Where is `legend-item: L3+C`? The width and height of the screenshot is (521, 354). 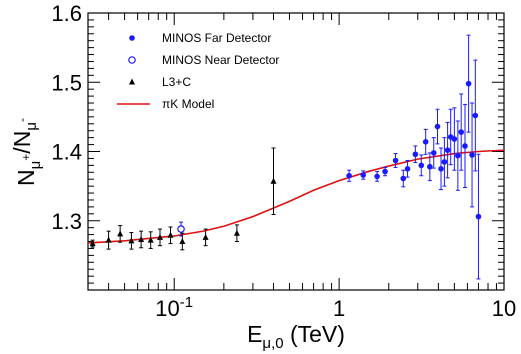 legend-item: L3+C is located at coordinates (160, 82).